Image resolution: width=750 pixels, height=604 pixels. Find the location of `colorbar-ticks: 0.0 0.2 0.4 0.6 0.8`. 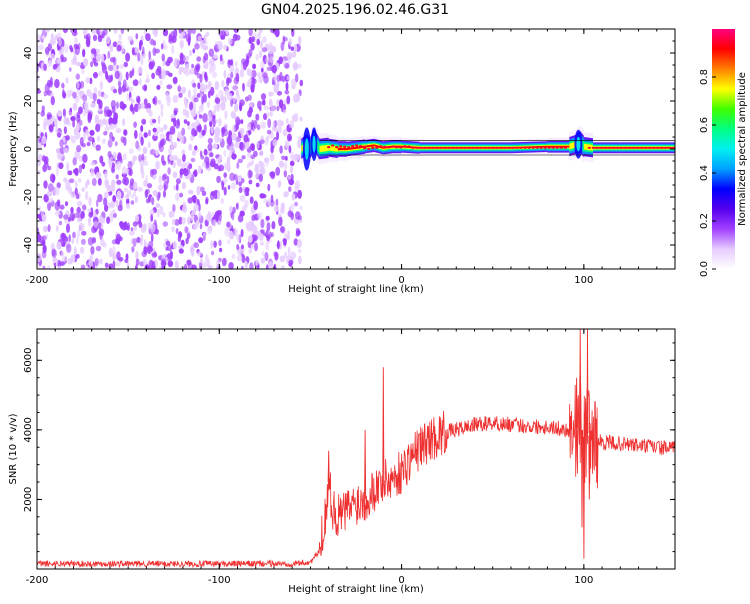

colorbar-ticks: 0.0 0.2 0.4 0.6 0.8 is located at coordinates (707, 173).